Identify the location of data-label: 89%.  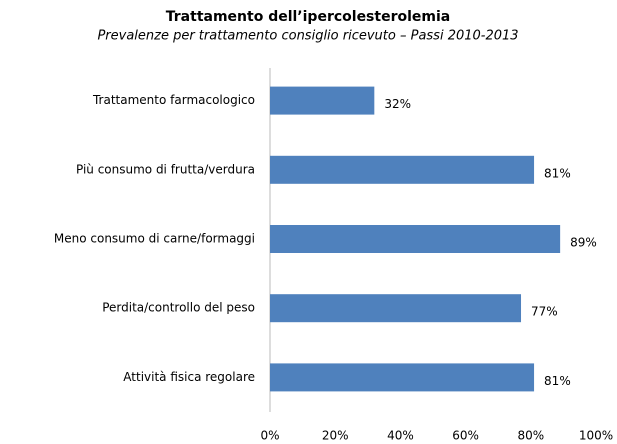
(583, 243).